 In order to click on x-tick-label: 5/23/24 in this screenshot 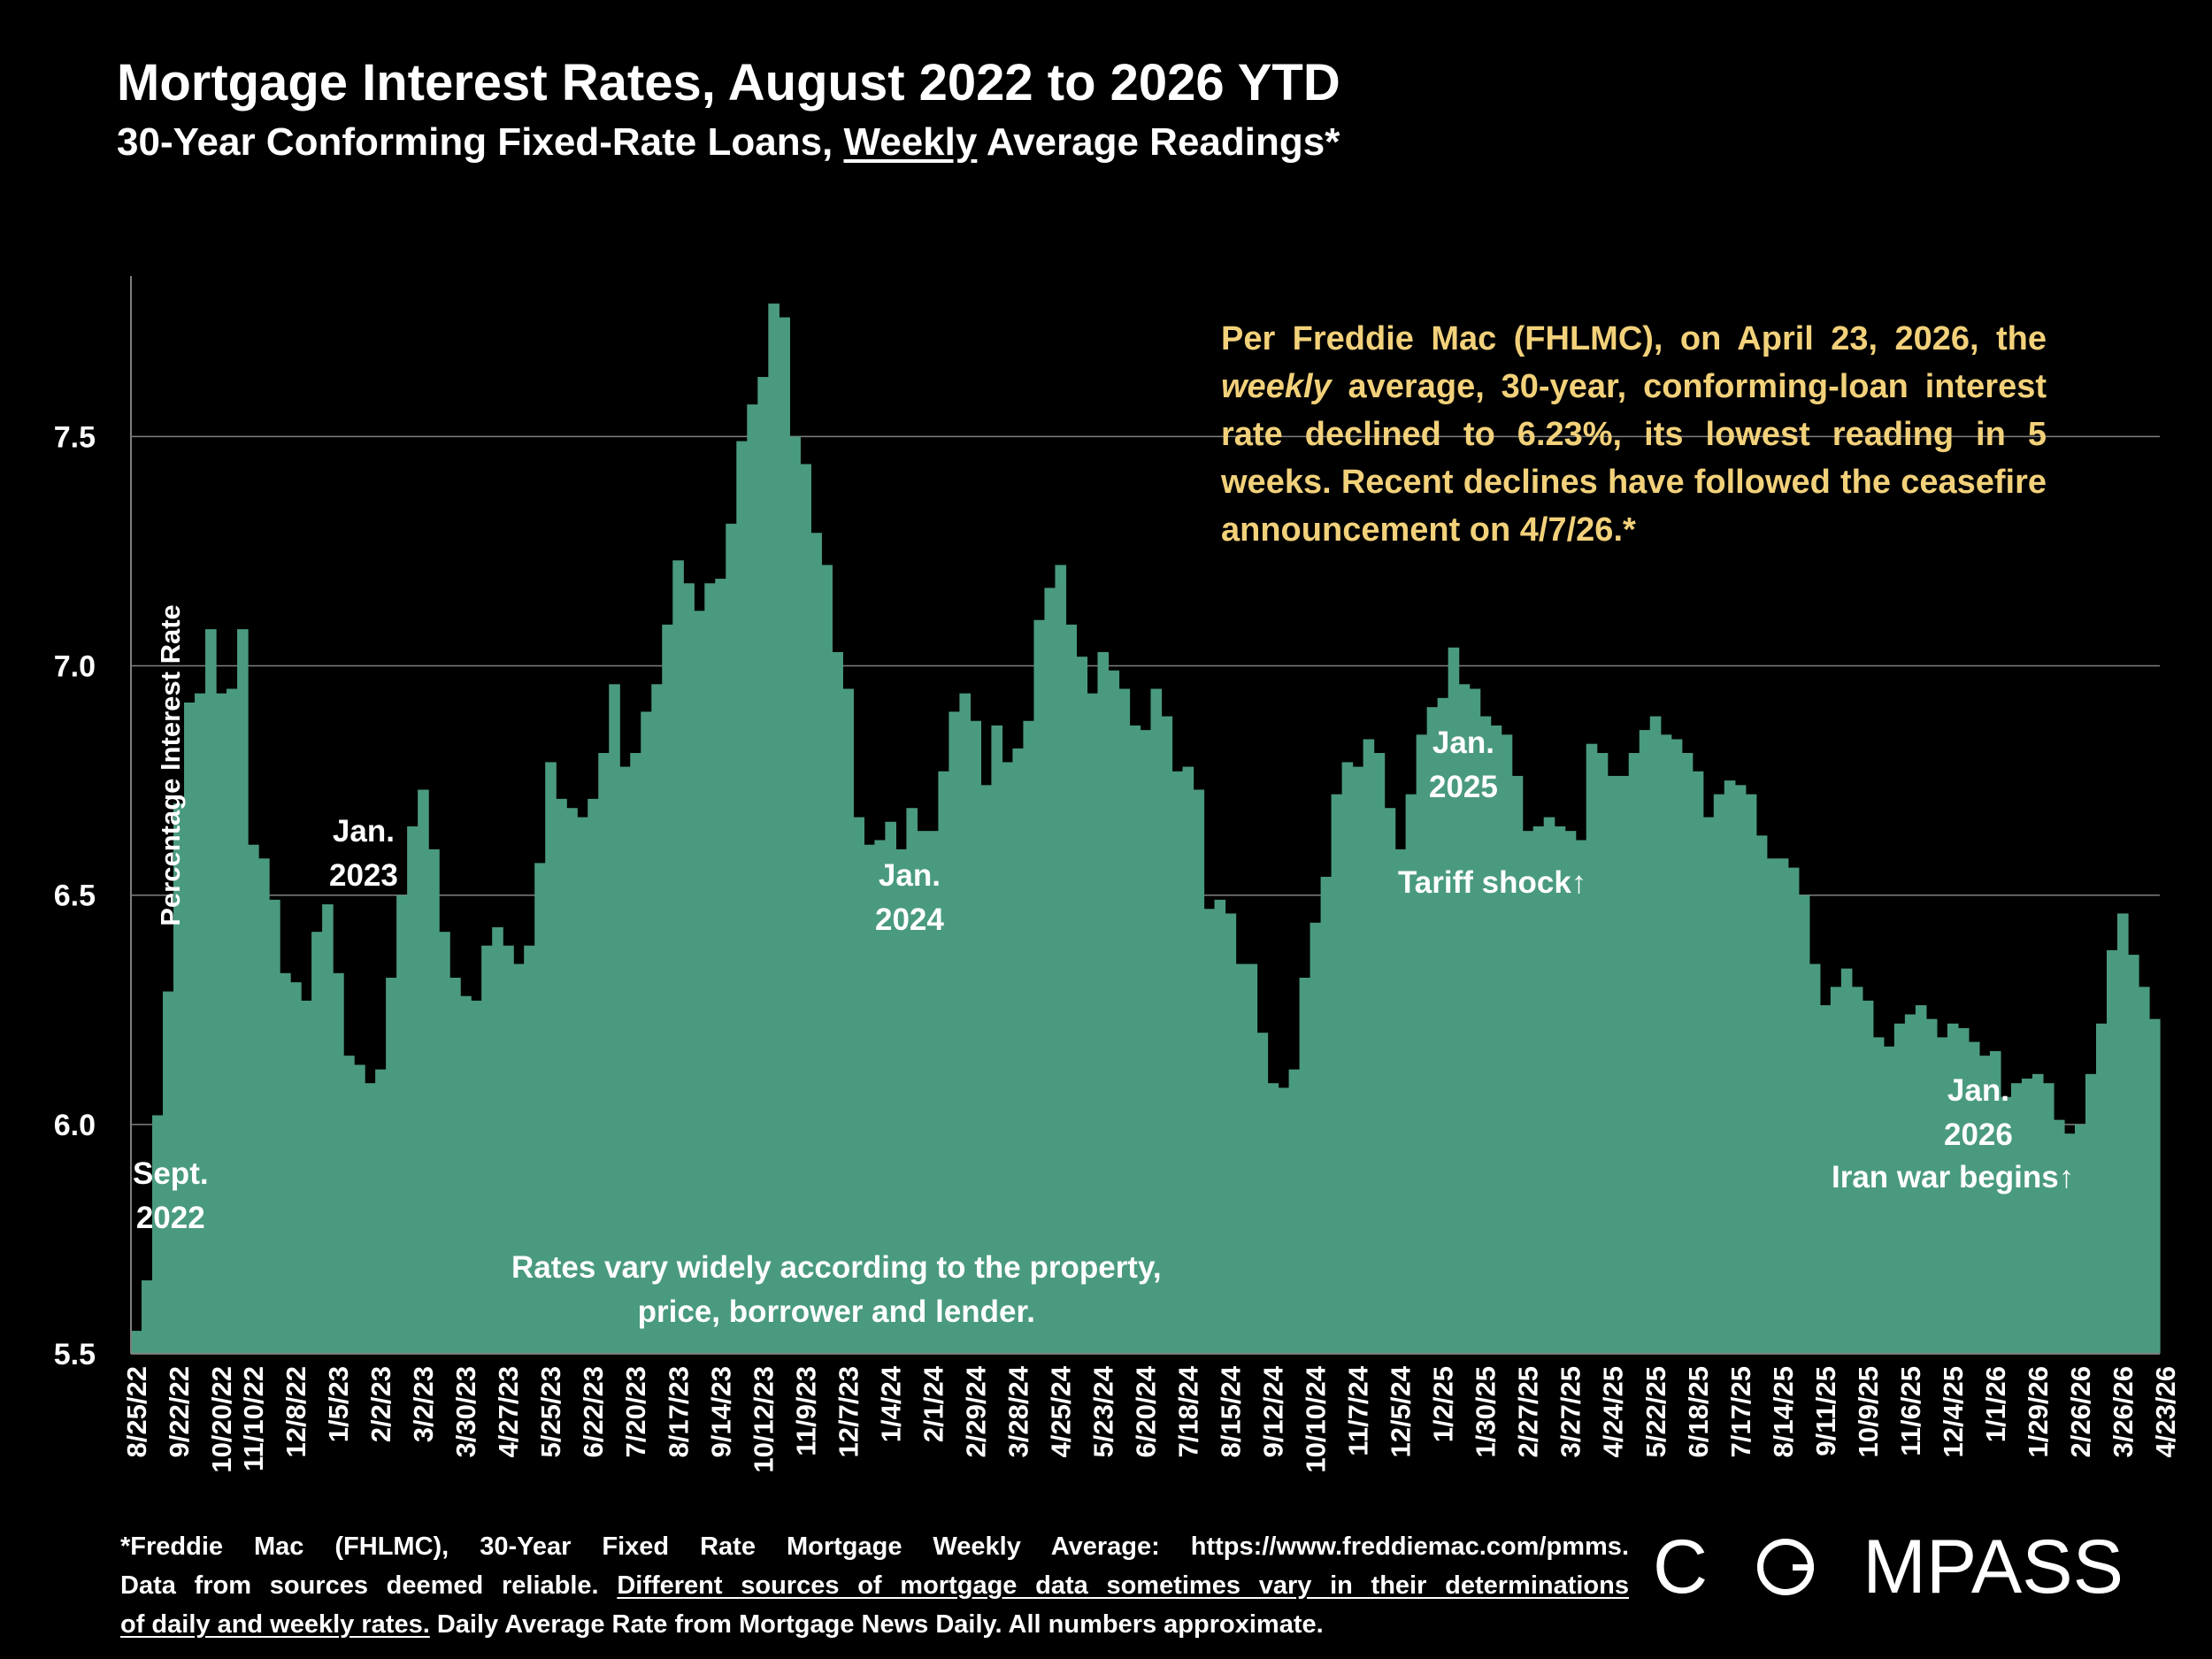, I will do `click(1104, 1411)`.